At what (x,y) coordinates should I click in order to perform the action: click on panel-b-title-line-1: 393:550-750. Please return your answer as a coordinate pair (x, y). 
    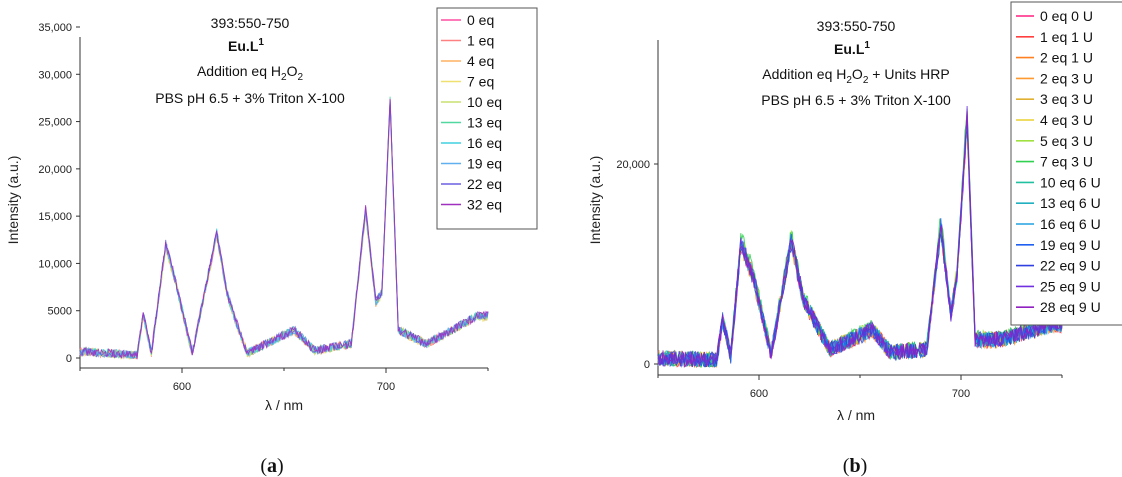
    Looking at the image, I should click on (856, 26).